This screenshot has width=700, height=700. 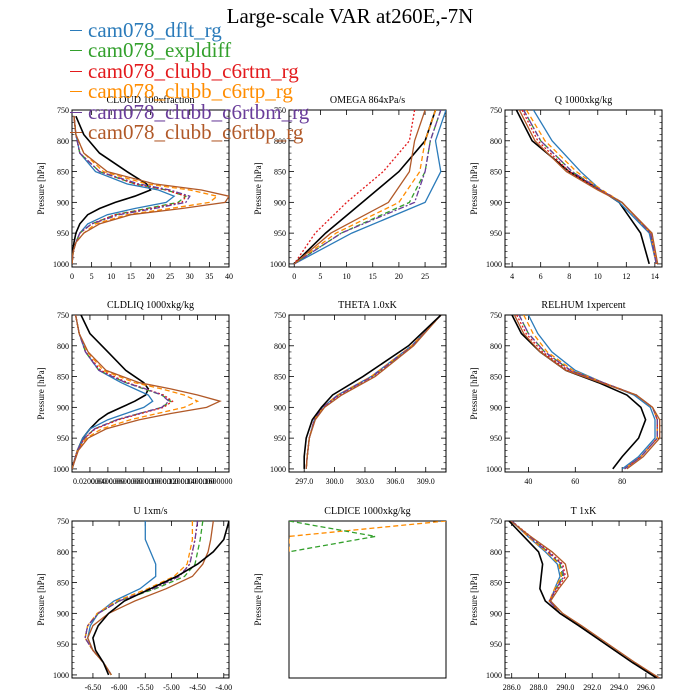 I want to click on panel-title: U 1xm/s, so click(x=150, y=511).